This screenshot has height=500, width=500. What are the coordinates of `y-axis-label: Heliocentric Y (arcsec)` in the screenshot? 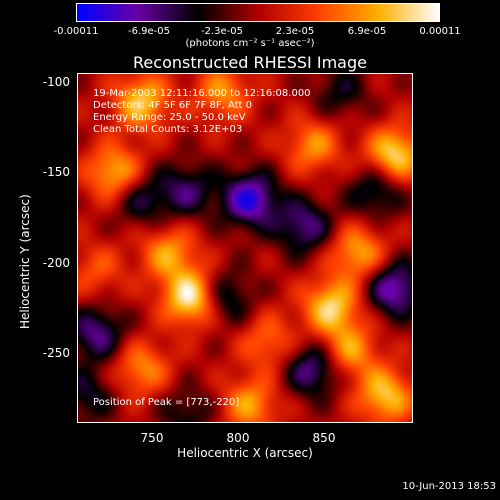 It's located at (25, 261).